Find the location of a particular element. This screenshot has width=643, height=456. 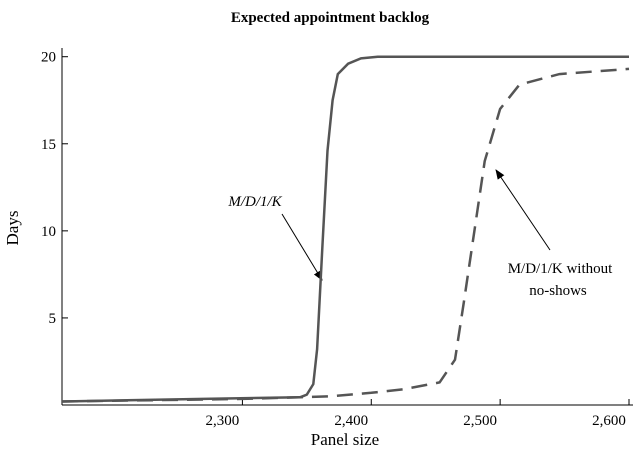

x-tick-label: 2,600 is located at coordinates (609, 421).